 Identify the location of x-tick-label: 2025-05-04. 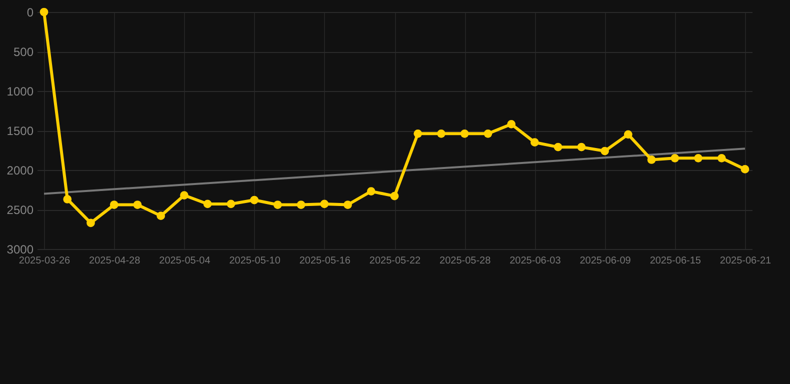
(185, 261).